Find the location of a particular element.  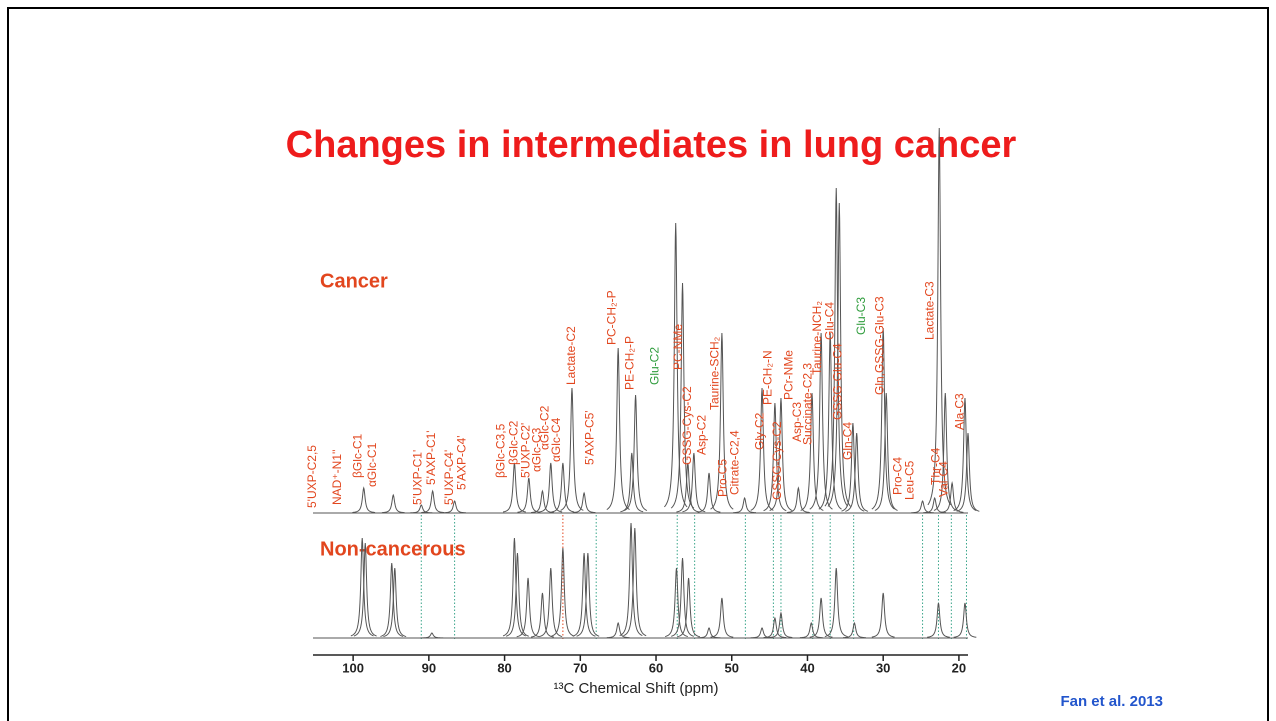

peak-label: Lactate-C3 is located at coordinates (929, 310).